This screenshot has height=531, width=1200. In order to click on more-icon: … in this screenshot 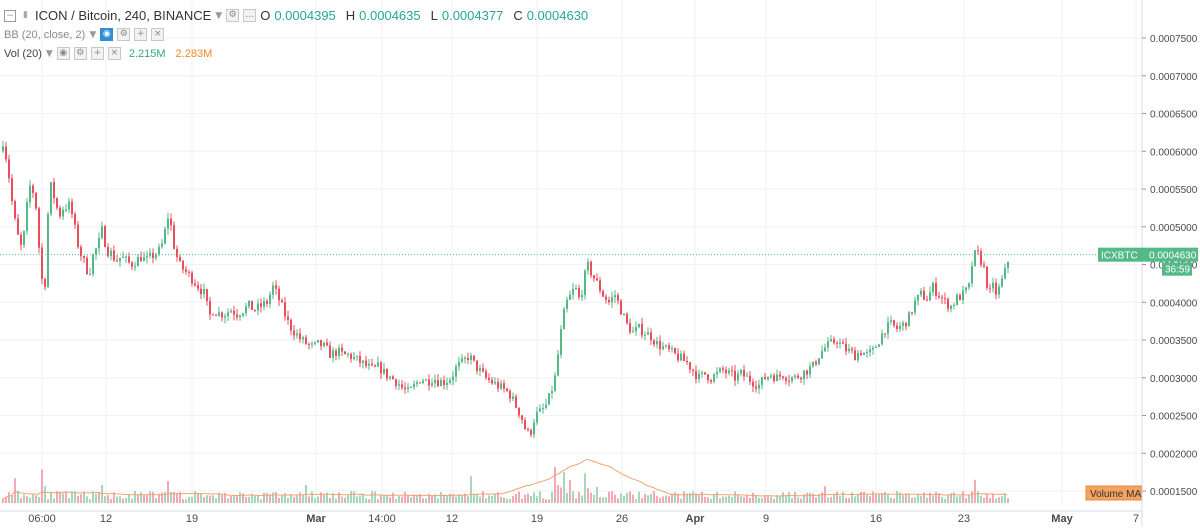, I will do `click(250, 15)`.